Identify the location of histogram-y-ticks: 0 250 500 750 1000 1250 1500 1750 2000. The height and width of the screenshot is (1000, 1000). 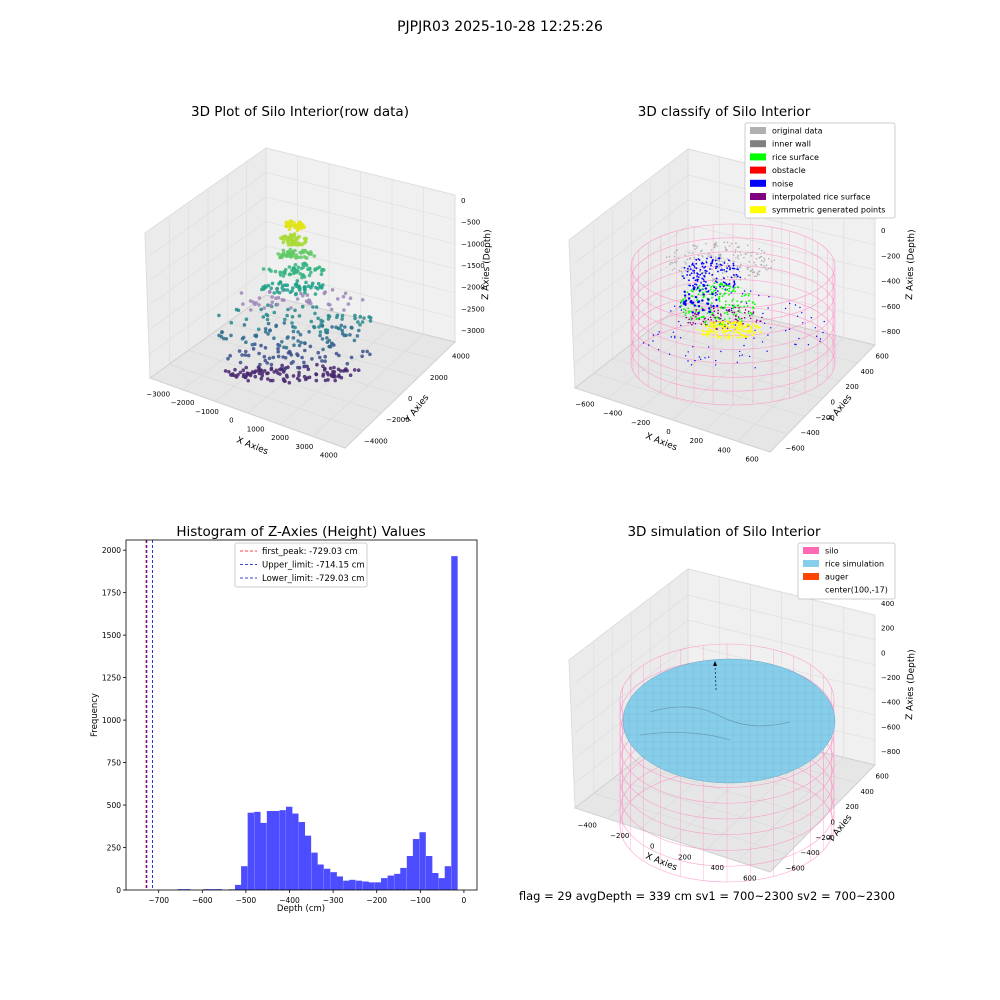
(114, 720).